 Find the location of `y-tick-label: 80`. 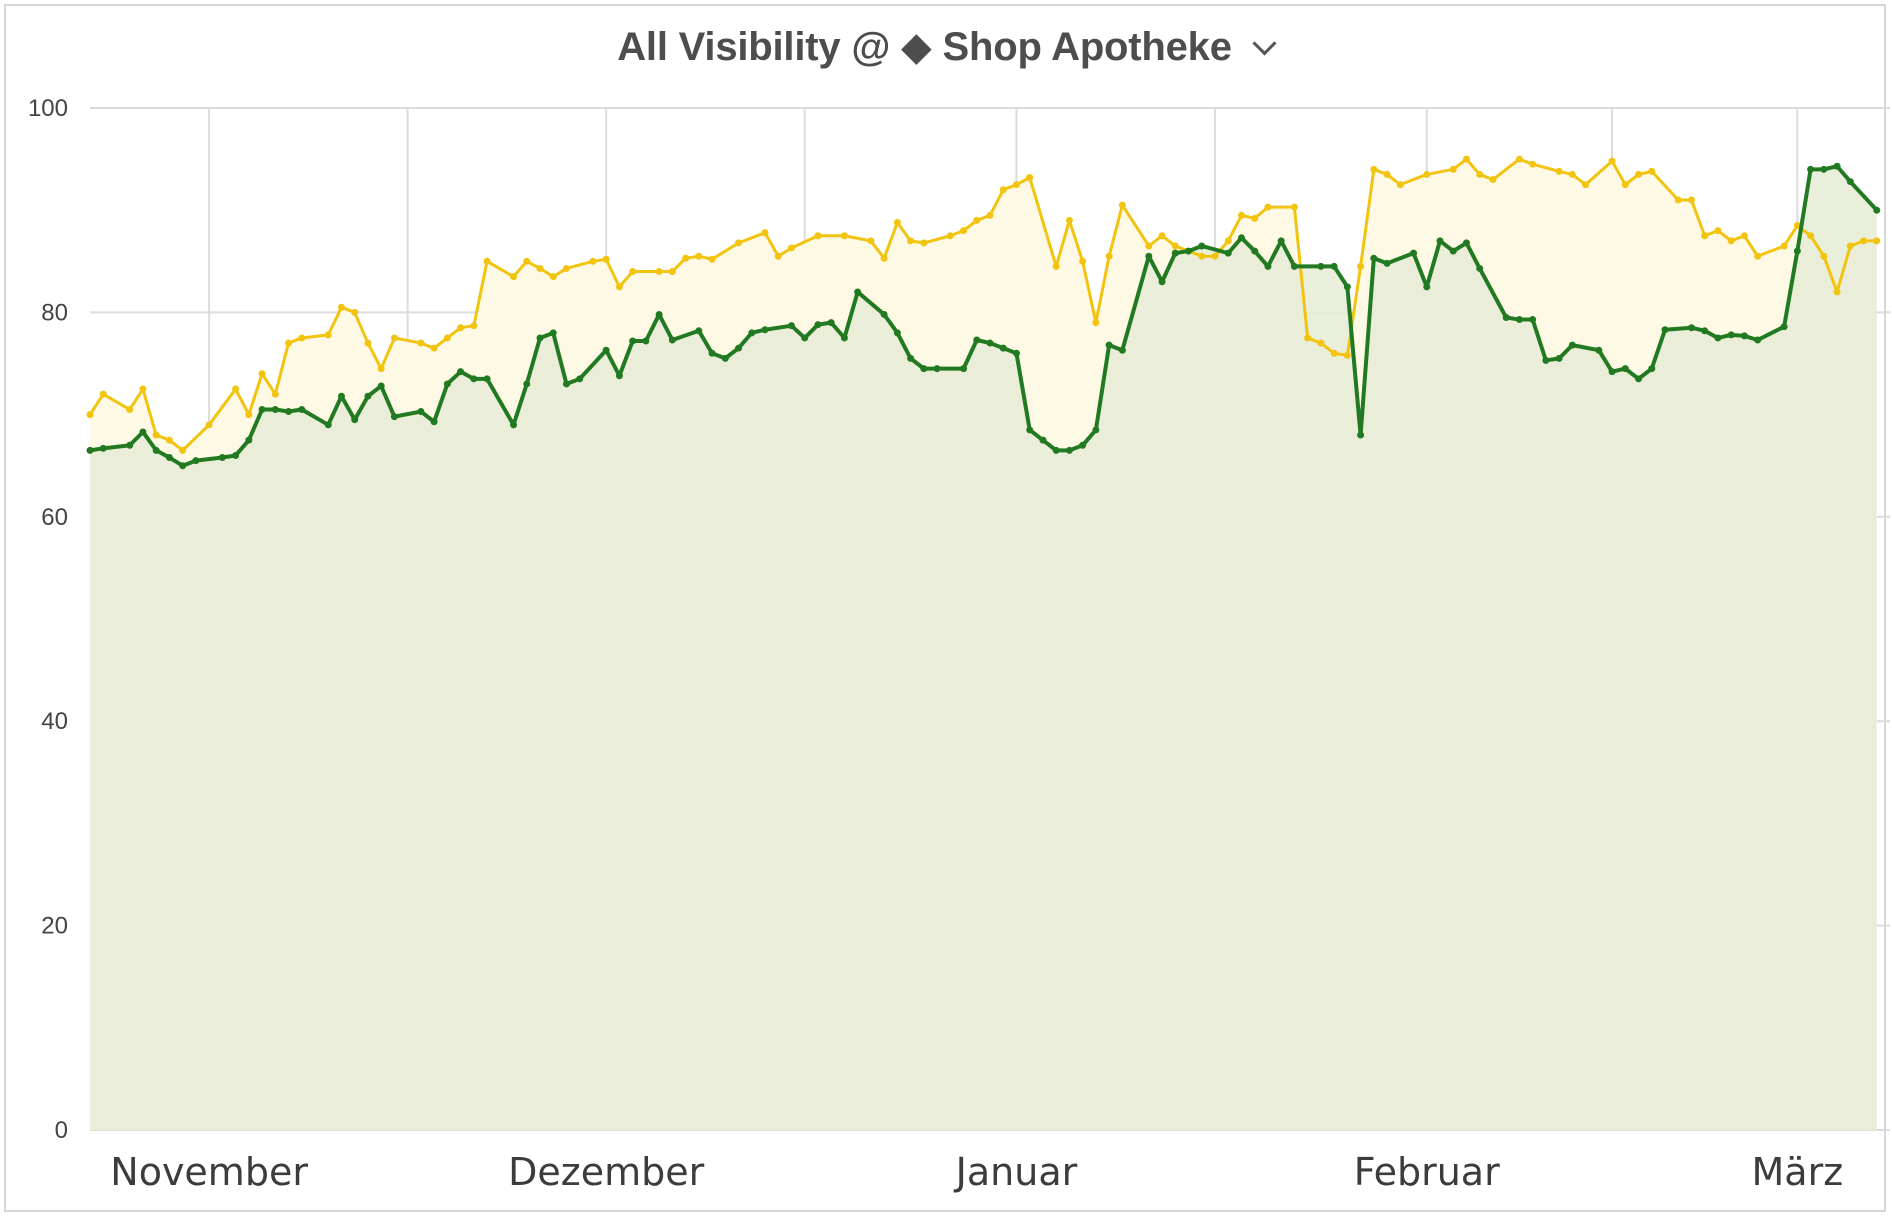

y-tick-label: 80 is located at coordinates (54, 312).